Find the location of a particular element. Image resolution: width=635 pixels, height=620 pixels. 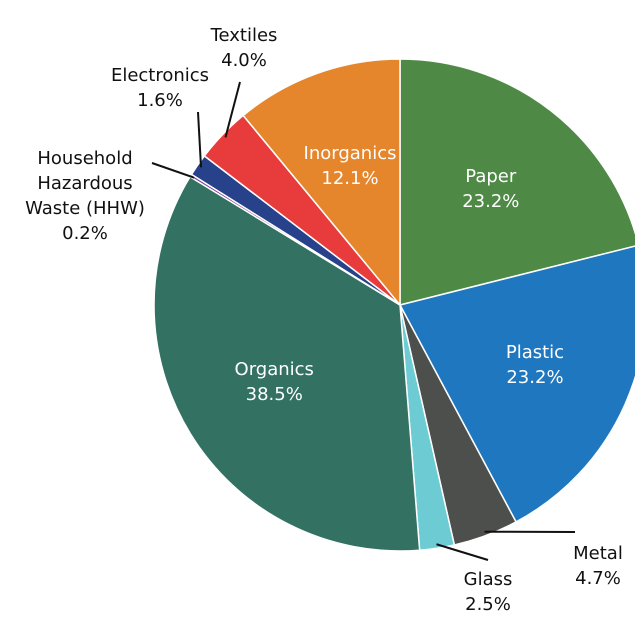

category-name: Textiles is located at coordinates (244, 35).